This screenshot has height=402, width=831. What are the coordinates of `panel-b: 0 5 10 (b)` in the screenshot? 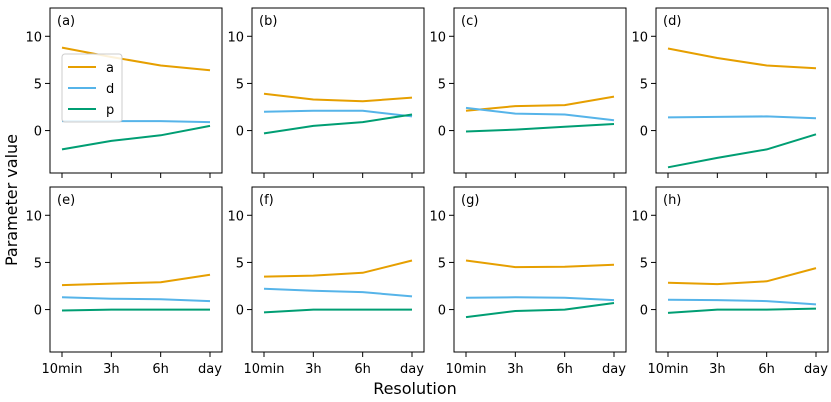 It's located at (326, 92).